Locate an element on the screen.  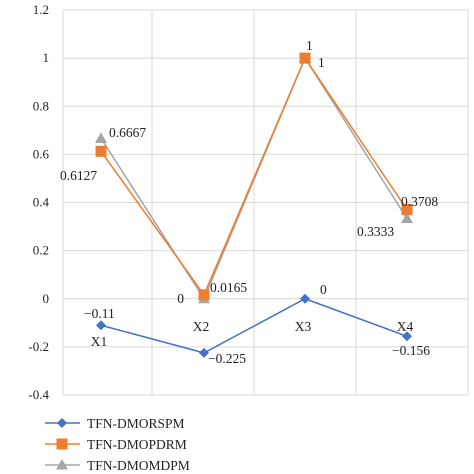
legend: TFN-DMORSPM TFN-DMOPDRM TFN-DMOMDPM is located at coordinates (117, 444).